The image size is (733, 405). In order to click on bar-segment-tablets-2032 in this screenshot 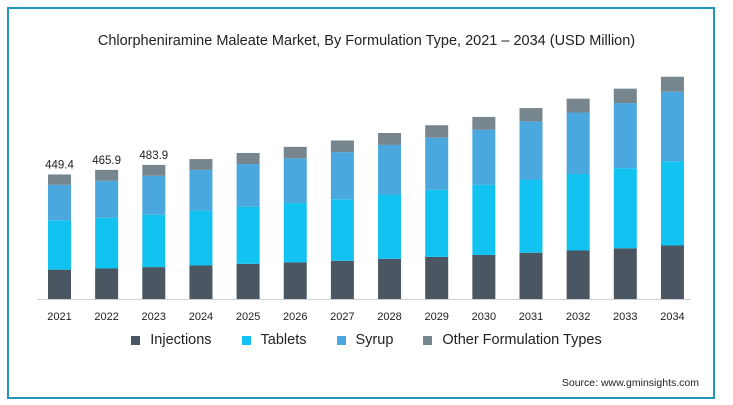, I will do `click(578, 212)`.